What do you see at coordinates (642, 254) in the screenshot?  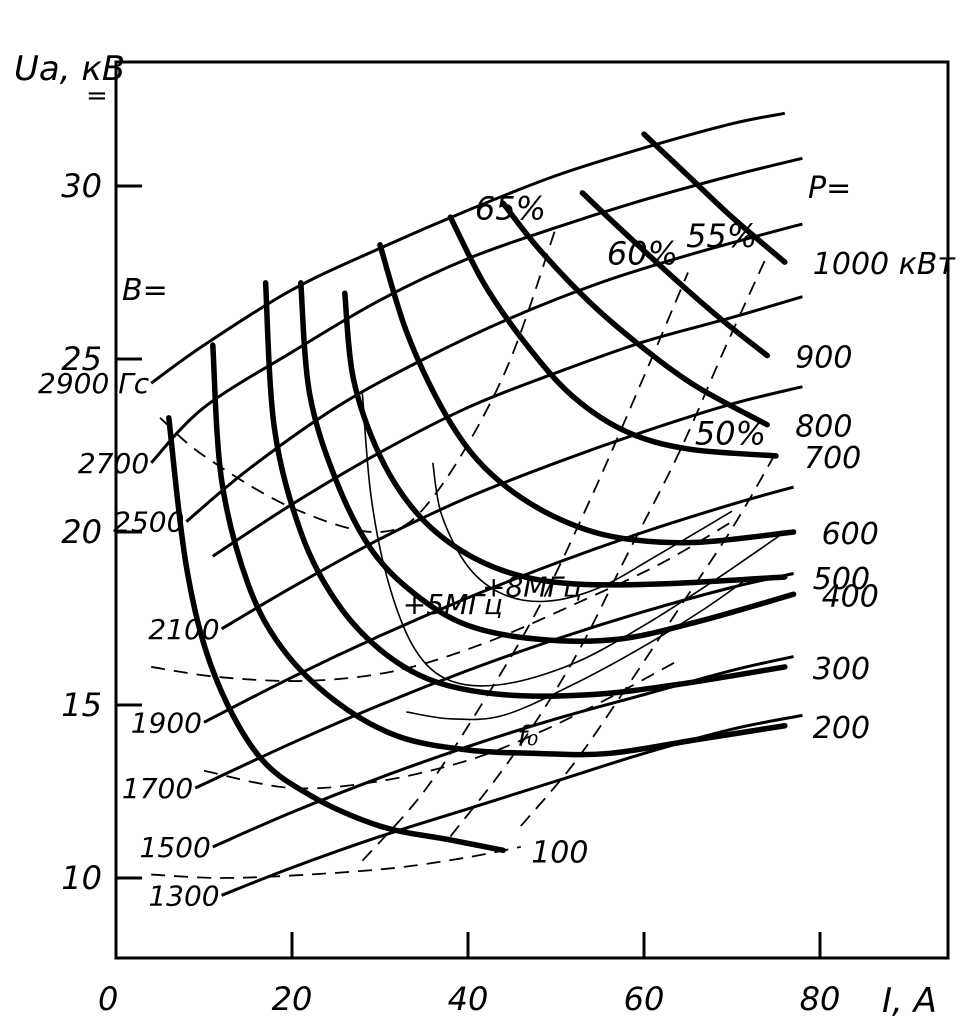 I see `efficiency-label-60: 60%` at bounding box center [642, 254].